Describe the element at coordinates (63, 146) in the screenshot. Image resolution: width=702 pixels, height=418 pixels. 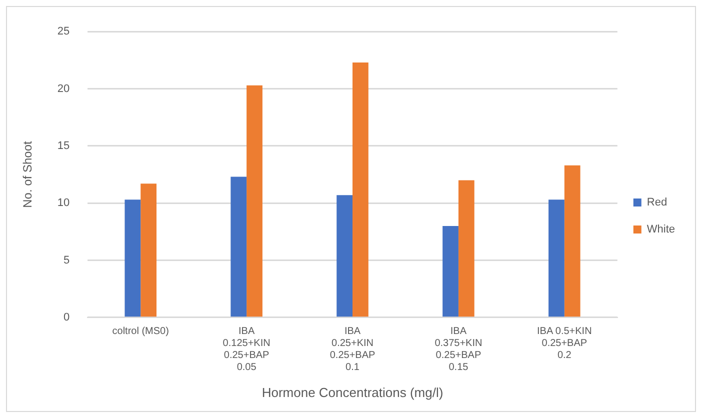
I see `y-tick-label: 15` at that location.